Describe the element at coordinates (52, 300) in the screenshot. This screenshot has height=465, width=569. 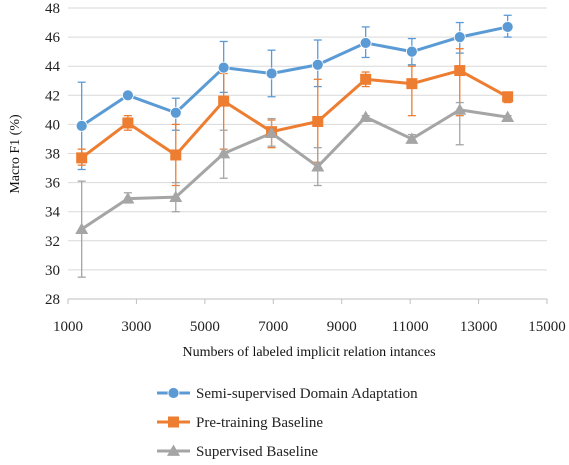
I see `y-tick-label: 28` at that location.